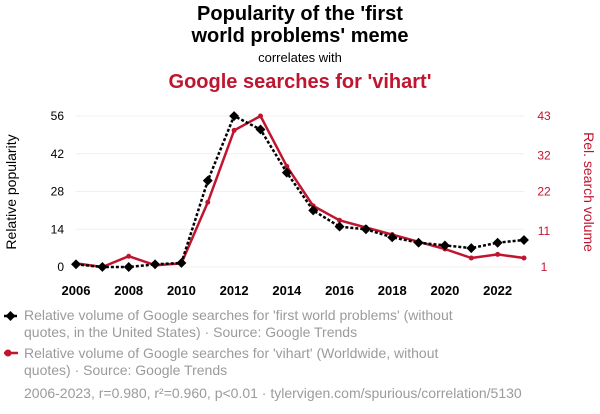 The height and width of the screenshot is (414, 600). What do you see at coordinates (234, 290) in the screenshot?
I see `x-tick-label: 2012` at bounding box center [234, 290].